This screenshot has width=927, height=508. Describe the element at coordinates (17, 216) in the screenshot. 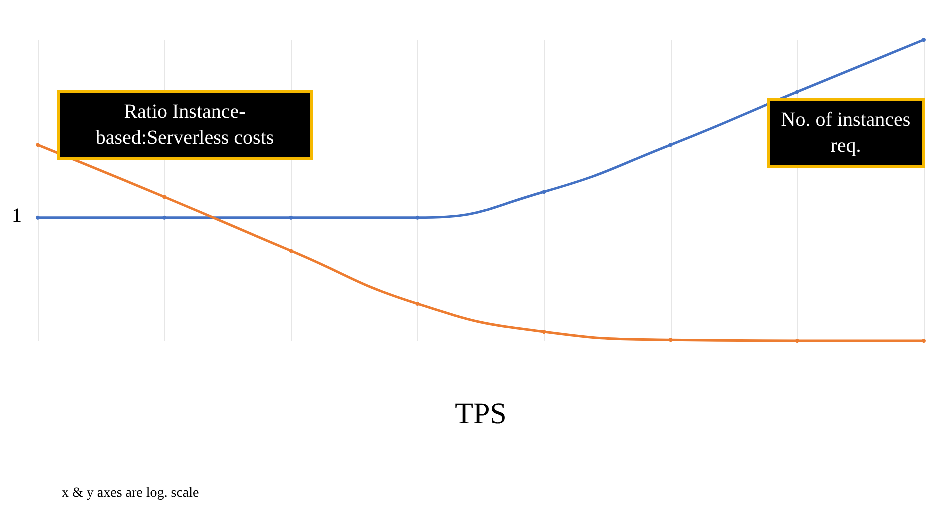

I see `annotation: 1` at that location.